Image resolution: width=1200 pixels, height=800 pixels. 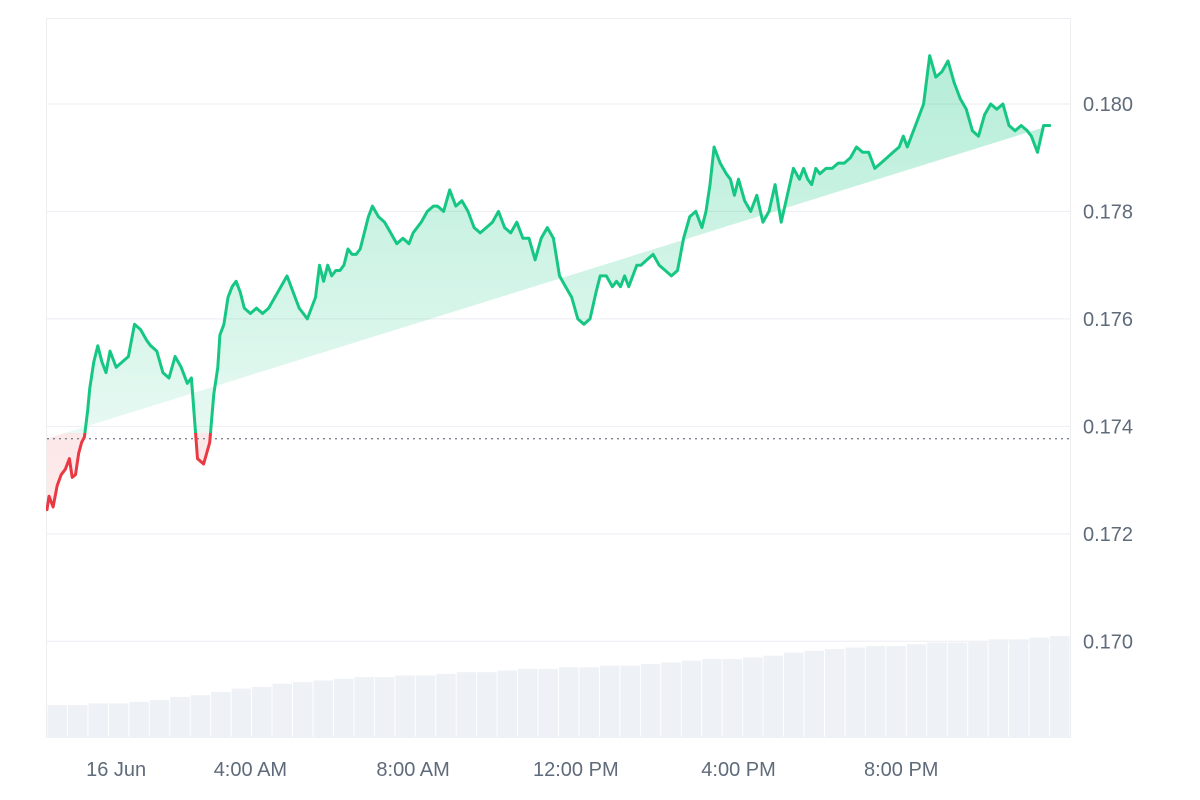 What do you see at coordinates (116, 770) in the screenshot?
I see `x-tick-label: 16 Jun` at bounding box center [116, 770].